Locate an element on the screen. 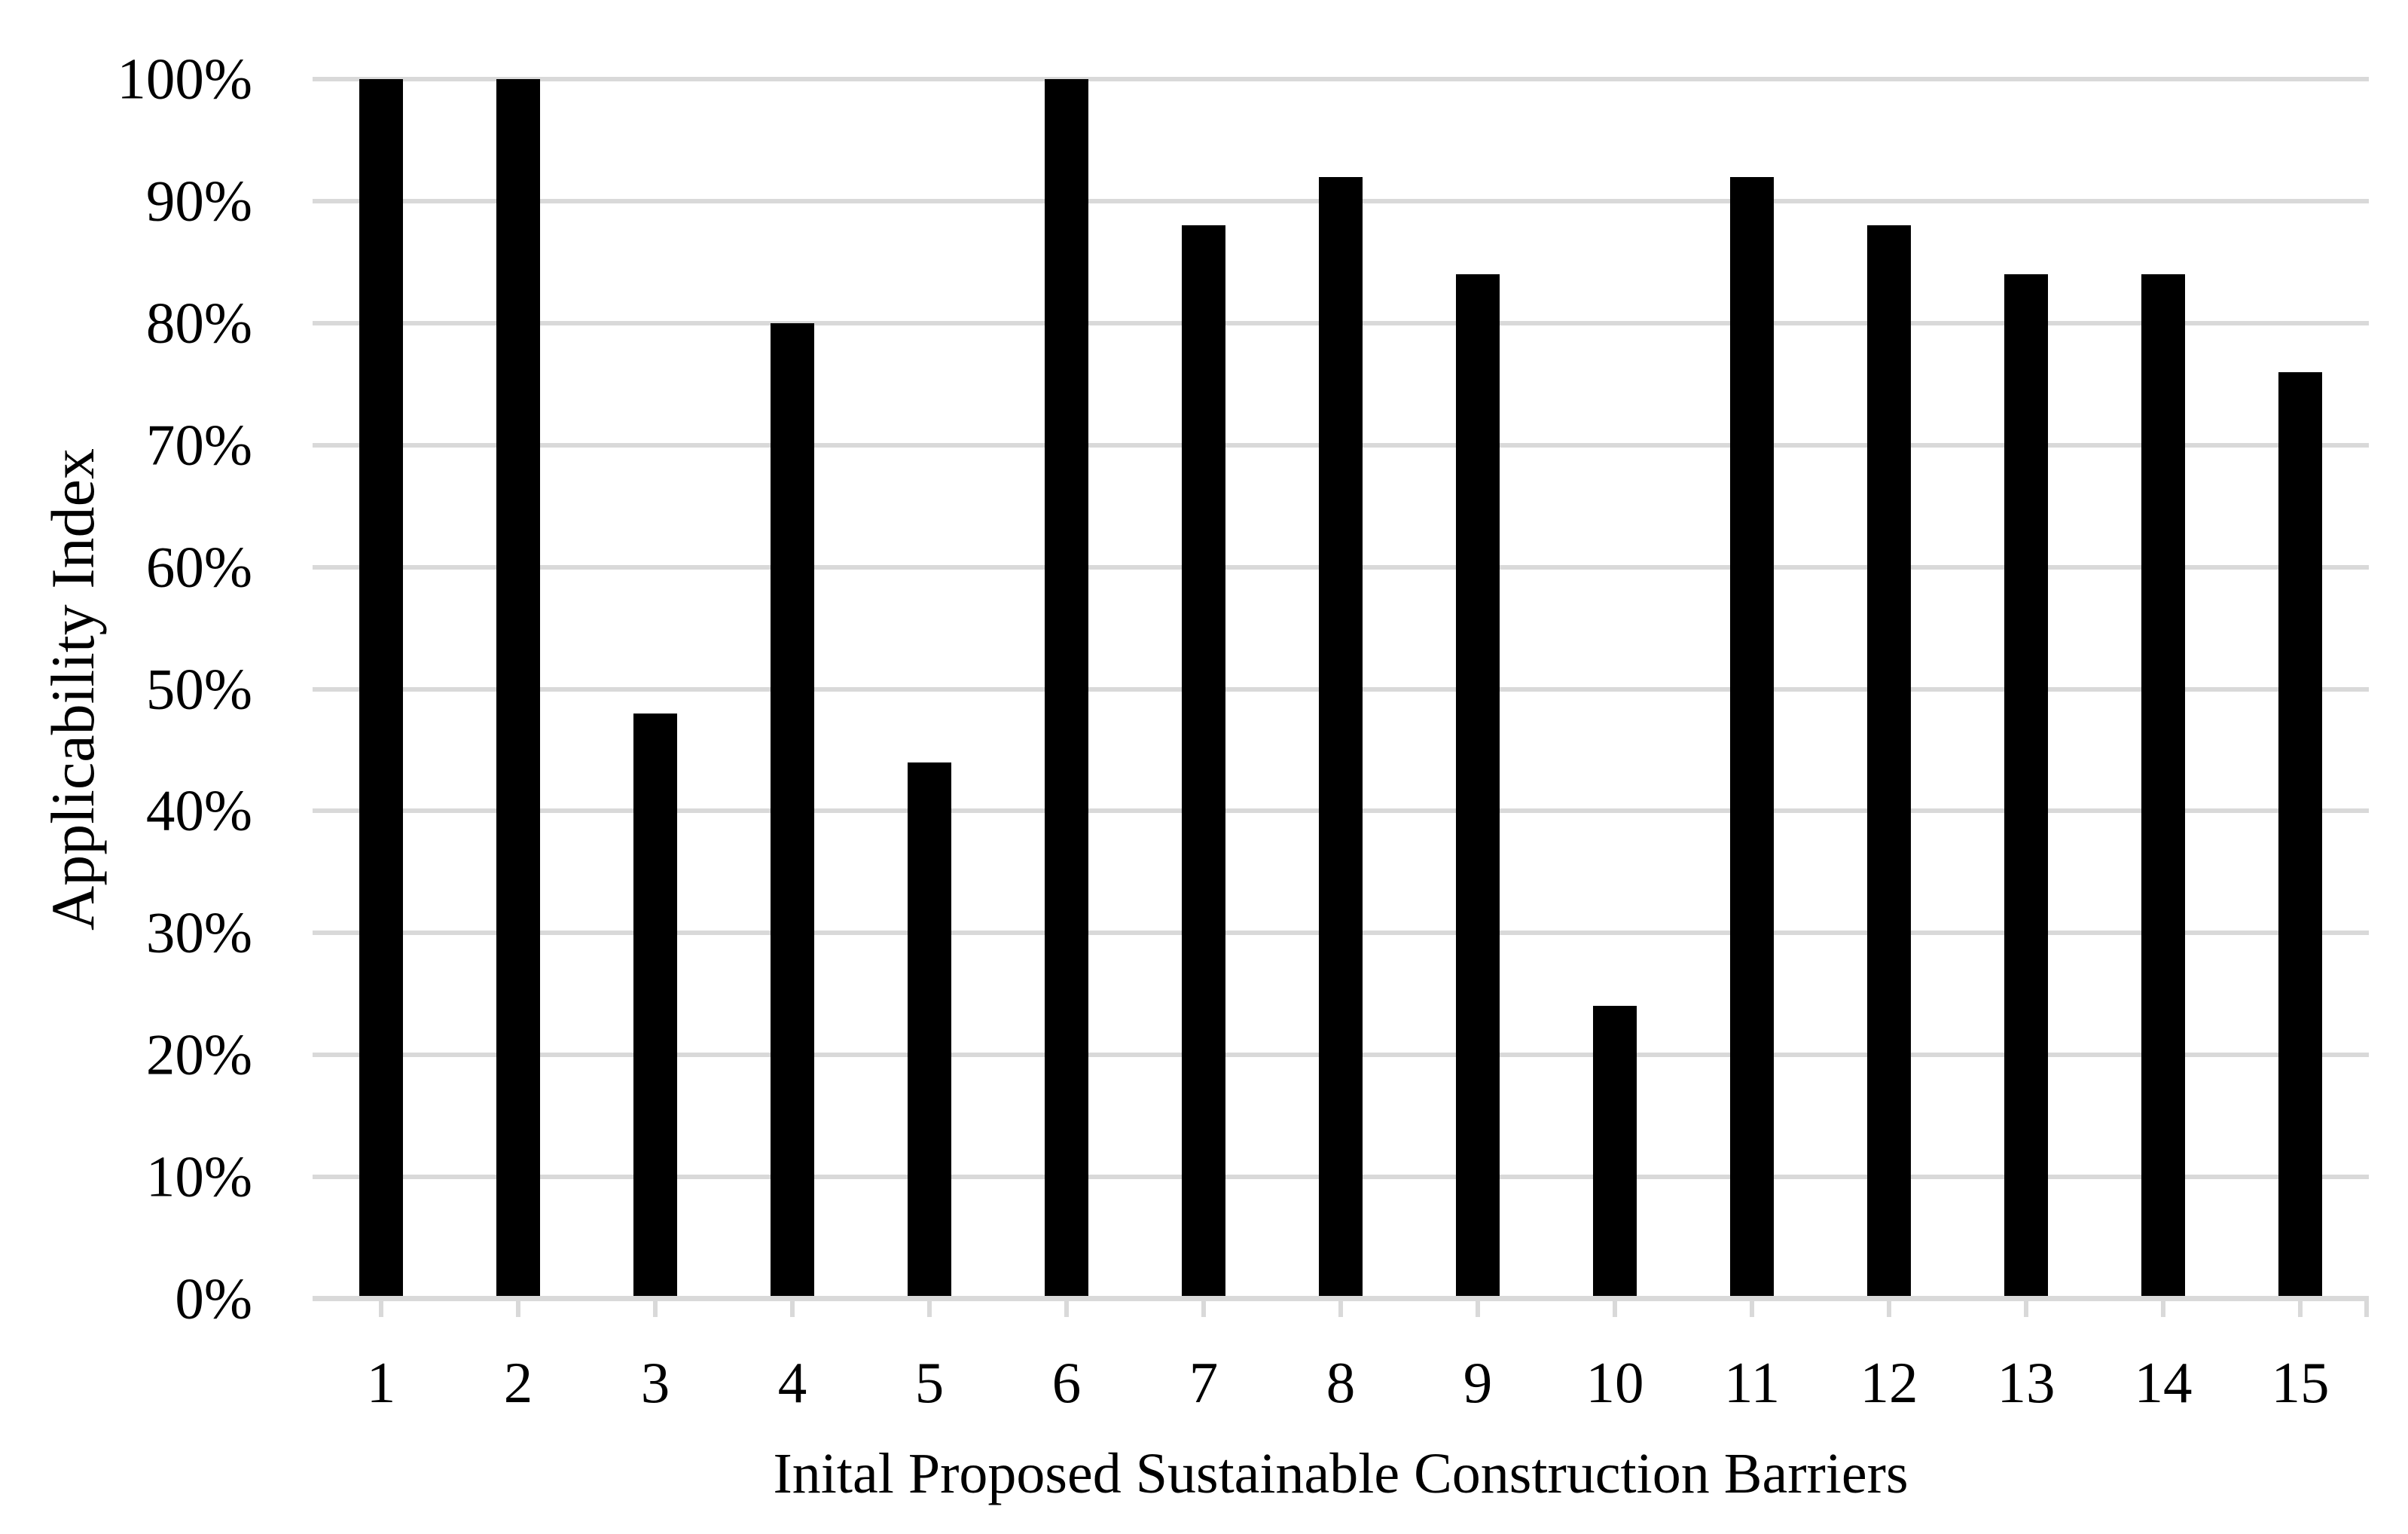  x-tick-label-15: 15 is located at coordinates (2300, 1382).